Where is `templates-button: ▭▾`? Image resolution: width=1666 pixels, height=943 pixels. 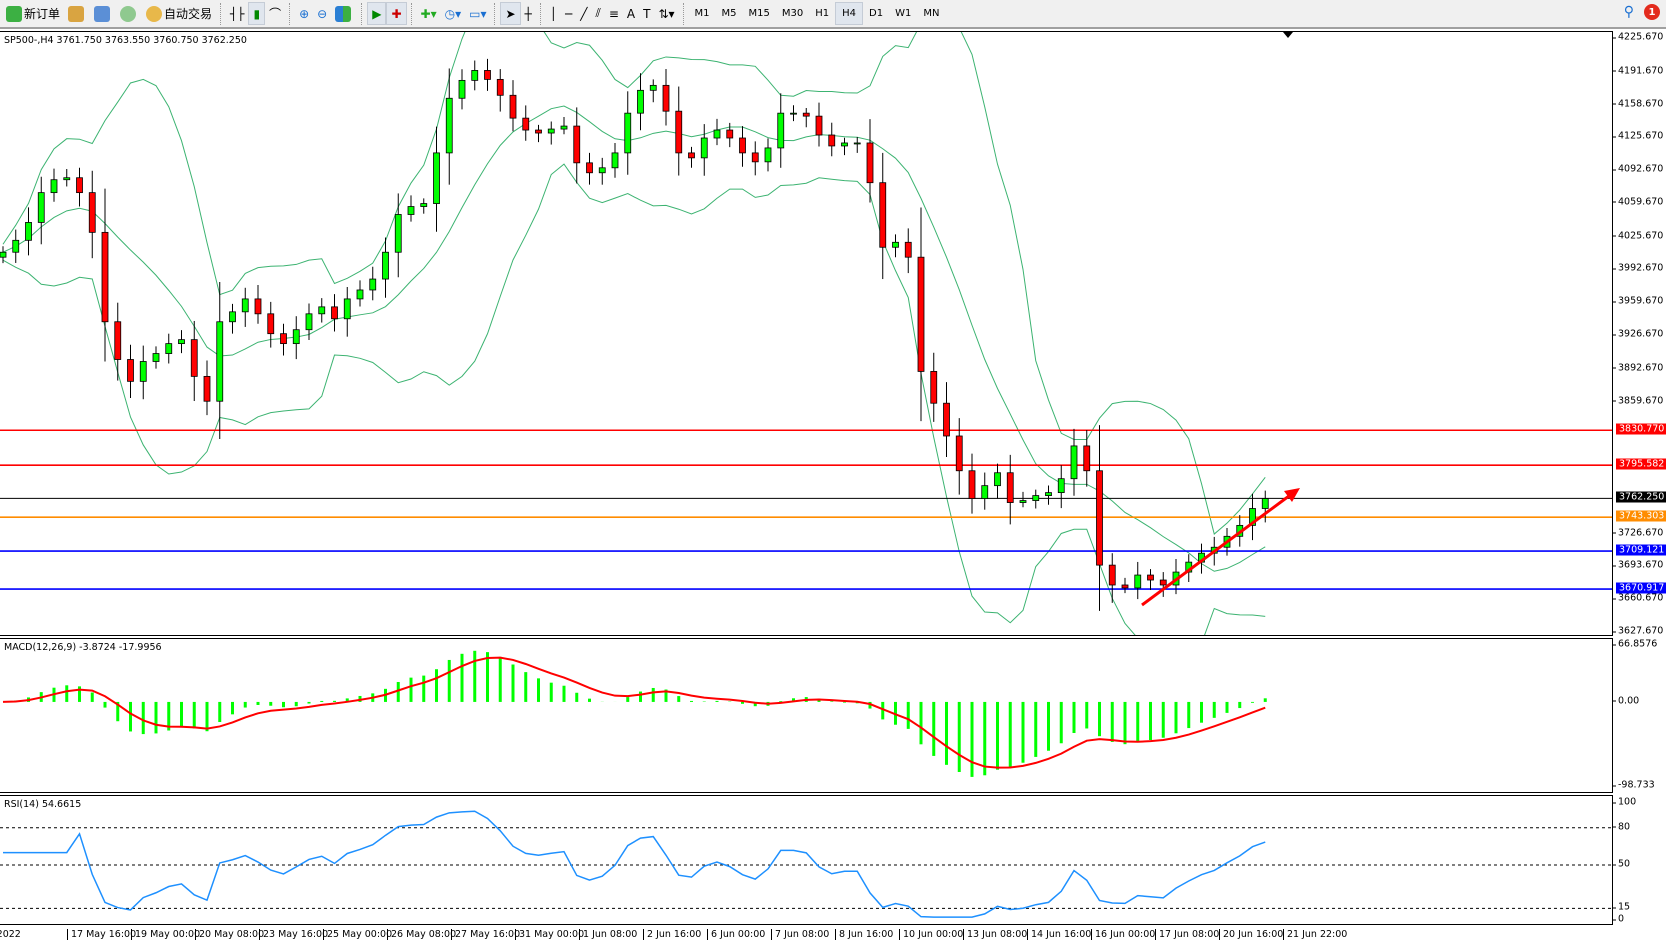
templates-button: ▭▾ is located at coordinates (477, 13).